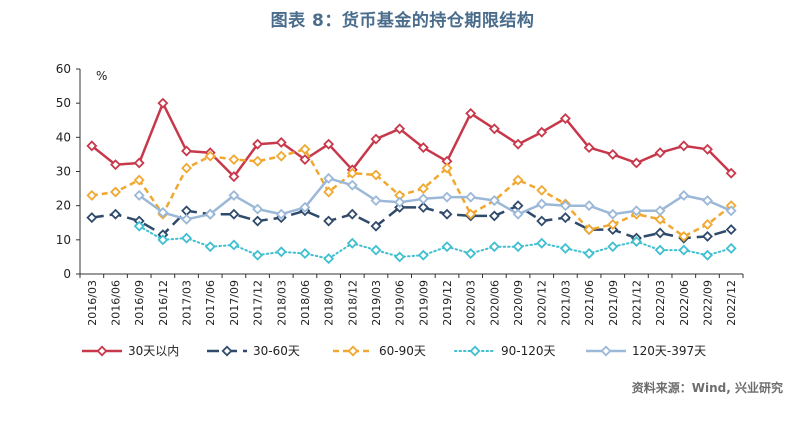  Describe the element at coordinates (139, 303) in the screenshot. I see `x-tick-label: 2016/09` at that location.